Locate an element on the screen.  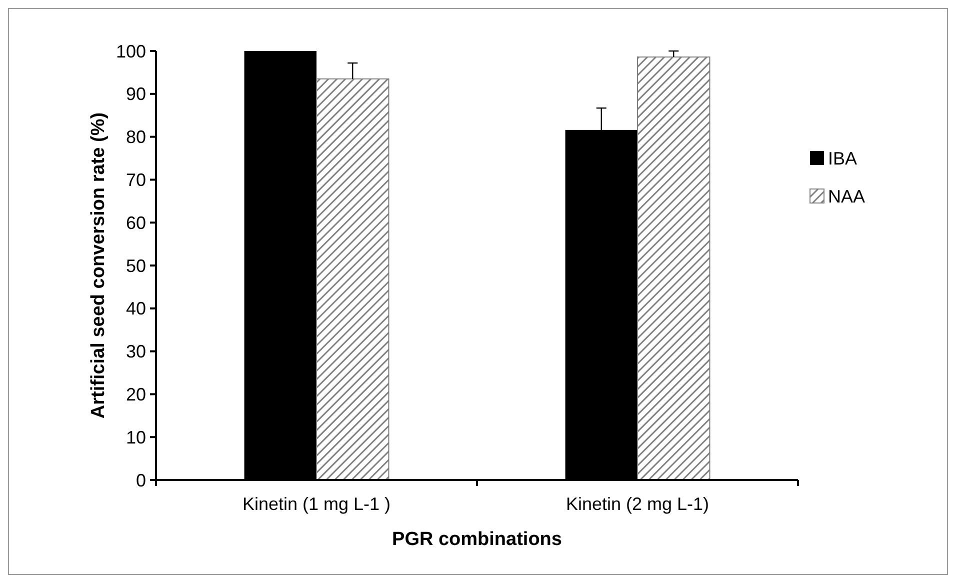
y-tick-label: 80 is located at coordinates (136, 137).